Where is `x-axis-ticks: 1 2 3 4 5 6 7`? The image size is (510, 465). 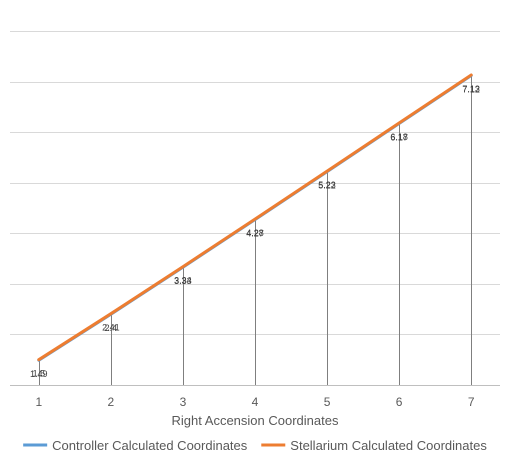 x-axis-ticks: 1 2 3 4 5 6 7 is located at coordinates (254, 402).